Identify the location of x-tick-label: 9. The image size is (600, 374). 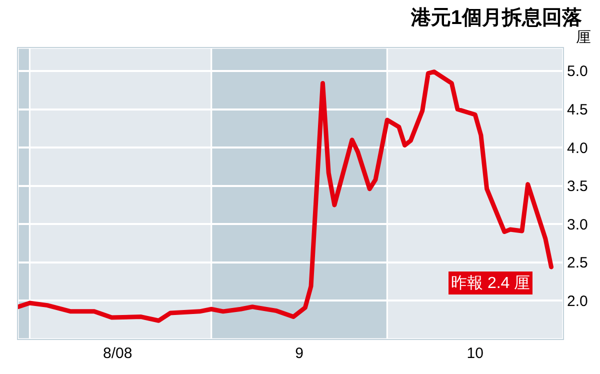
(299, 353).